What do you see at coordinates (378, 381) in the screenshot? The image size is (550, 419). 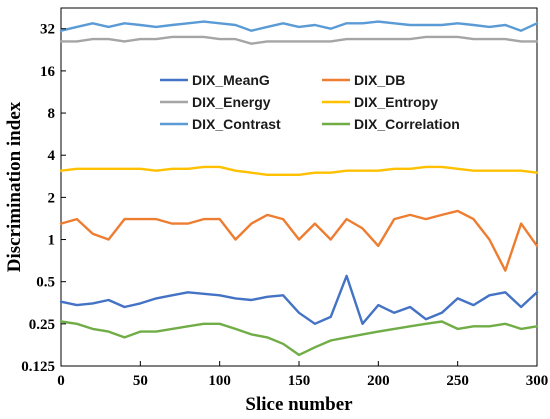 I see `x-tick-label: 200` at bounding box center [378, 381].